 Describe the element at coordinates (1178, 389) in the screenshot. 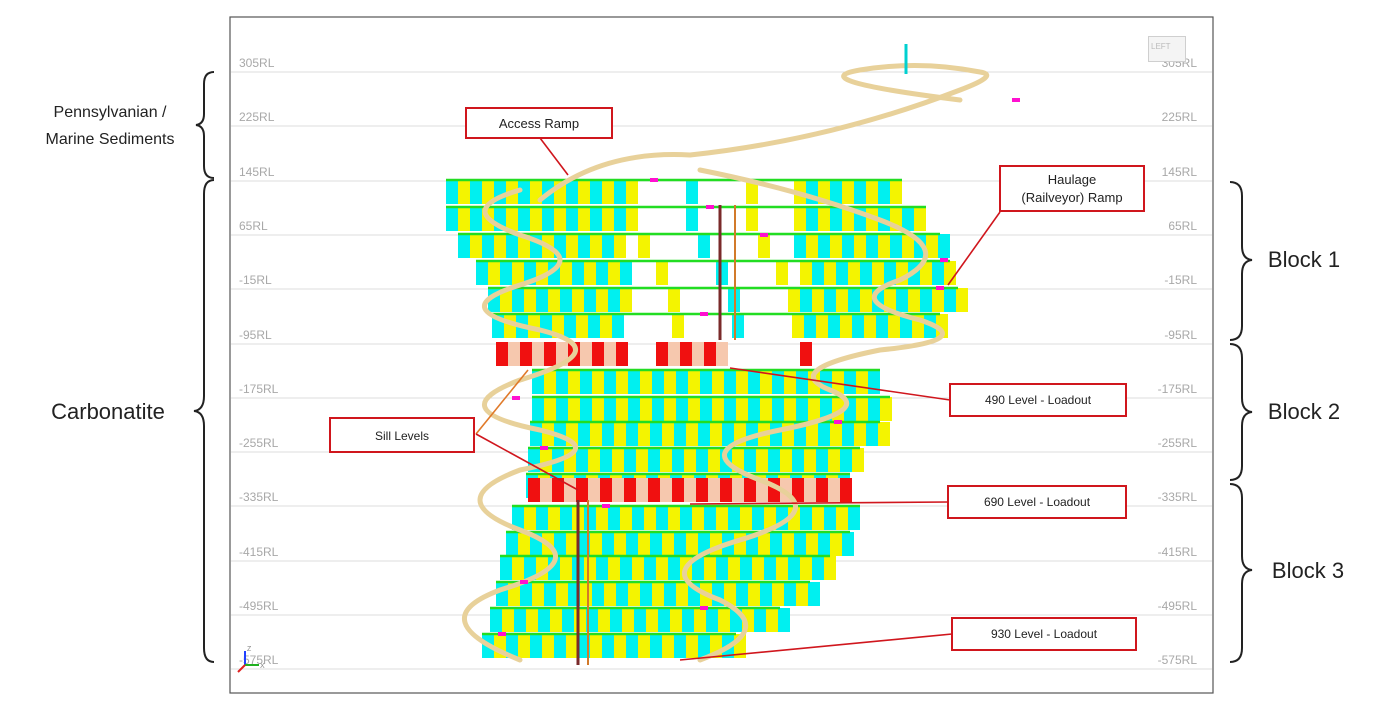

I see `rl-label-right: -175RL` at that location.